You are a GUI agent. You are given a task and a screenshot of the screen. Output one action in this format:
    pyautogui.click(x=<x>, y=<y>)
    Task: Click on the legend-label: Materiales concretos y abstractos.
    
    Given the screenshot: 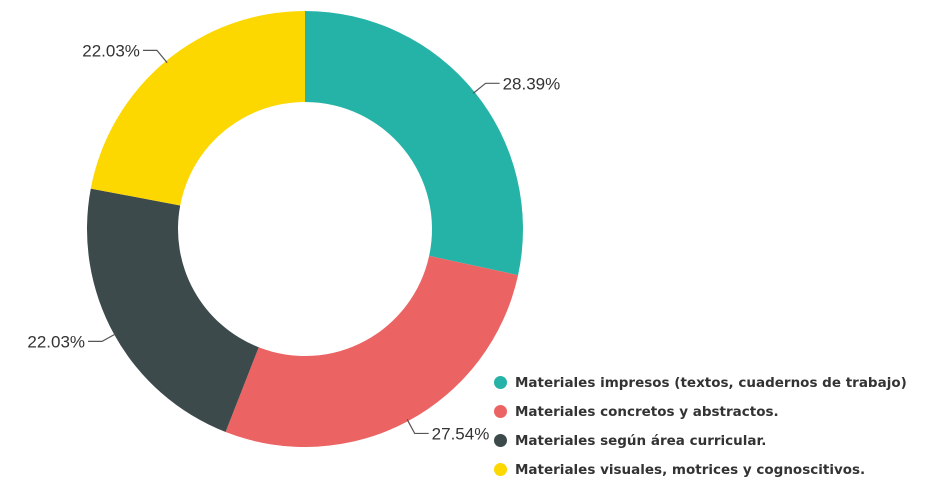 What is the action you would take?
    pyautogui.click(x=647, y=411)
    